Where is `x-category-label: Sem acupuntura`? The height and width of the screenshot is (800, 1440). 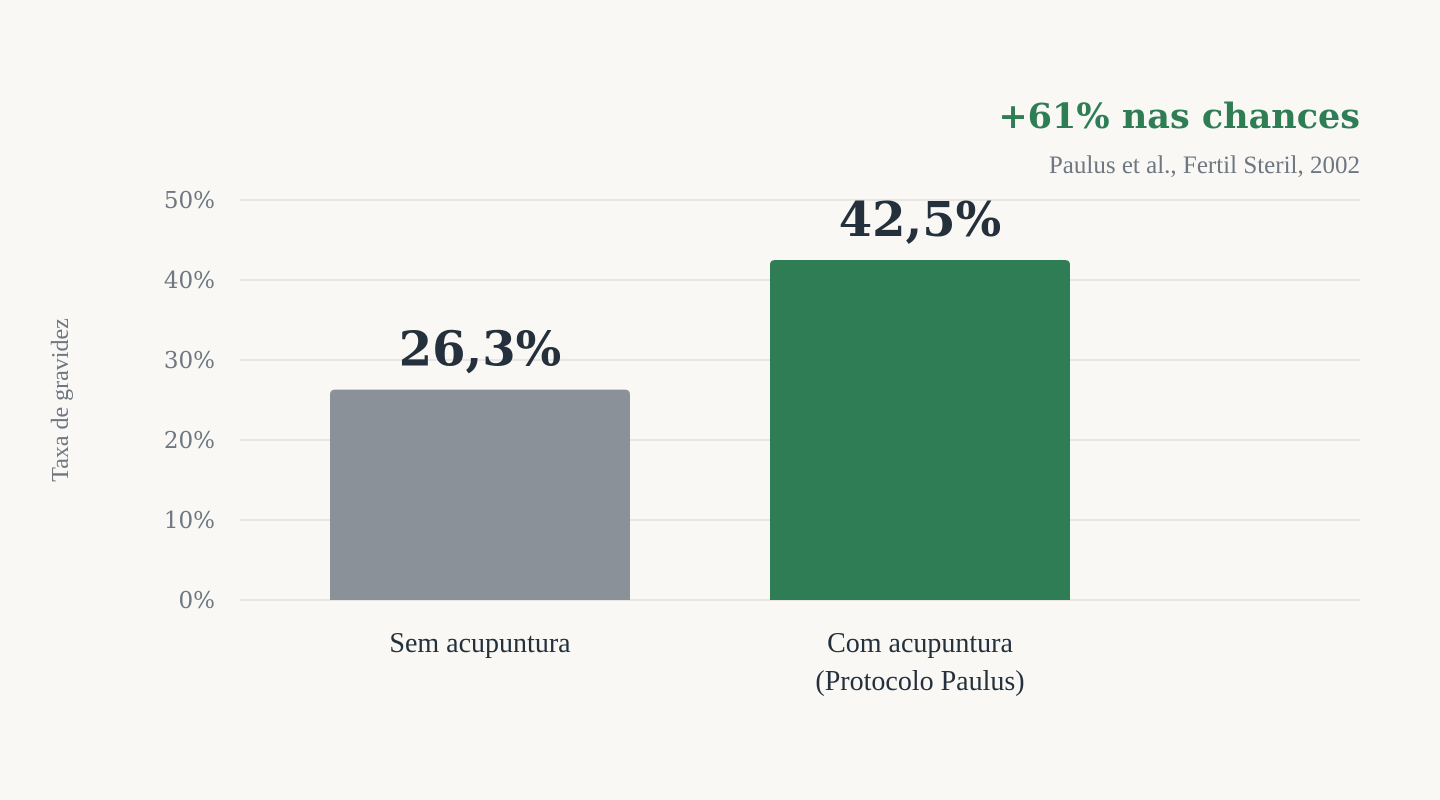
x-category-label: Sem acupuntura is located at coordinates (480, 643).